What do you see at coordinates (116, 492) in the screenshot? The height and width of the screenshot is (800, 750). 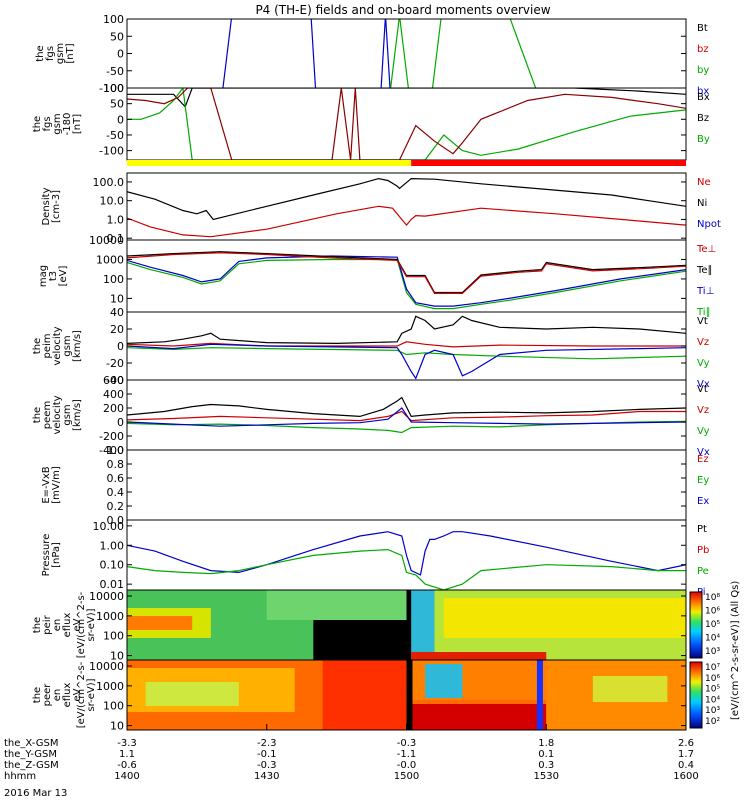 I see `y-tick-label: 0.4` at bounding box center [116, 492].